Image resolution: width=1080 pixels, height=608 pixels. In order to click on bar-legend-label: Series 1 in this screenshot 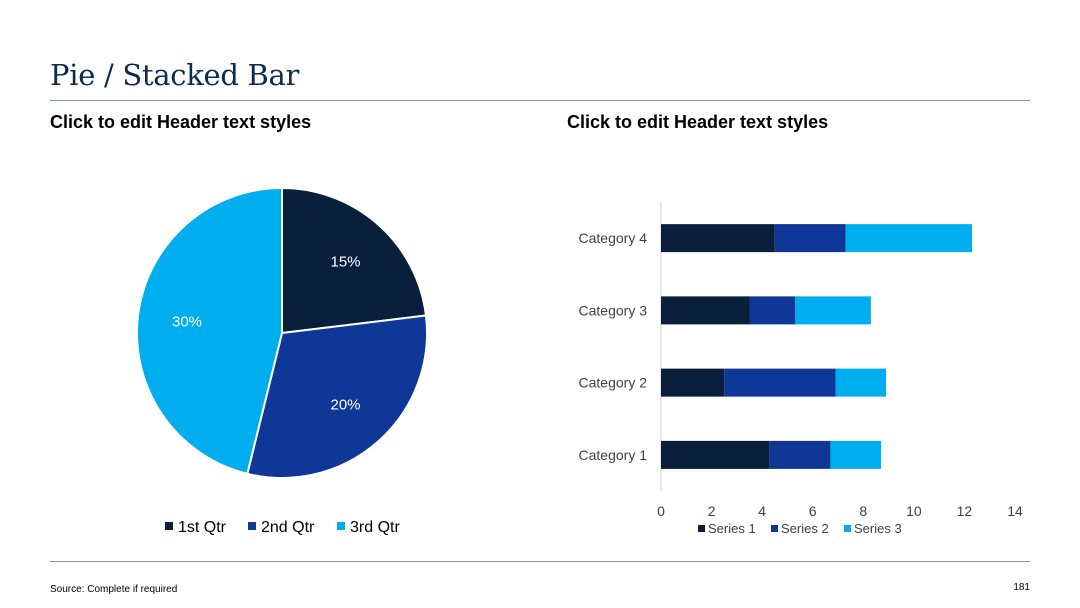, I will do `click(732, 528)`.